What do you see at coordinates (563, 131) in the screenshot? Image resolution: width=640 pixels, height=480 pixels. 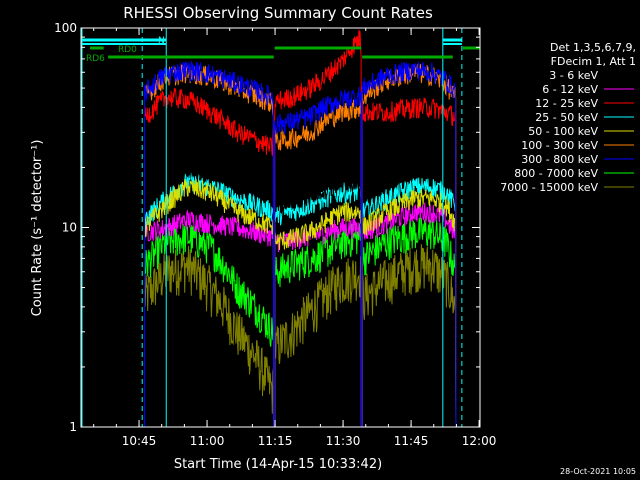 I see `legend-label-50-100-kev: 50 - 100 keV` at bounding box center [563, 131].